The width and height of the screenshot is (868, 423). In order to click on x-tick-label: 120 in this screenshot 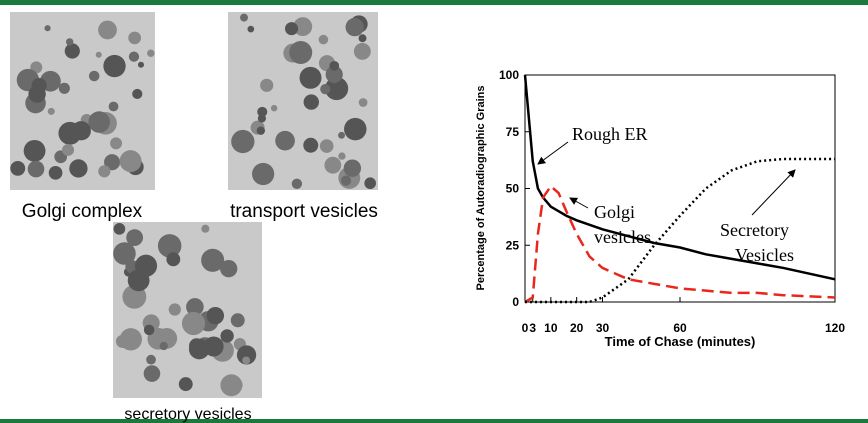, I will do `click(835, 328)`.